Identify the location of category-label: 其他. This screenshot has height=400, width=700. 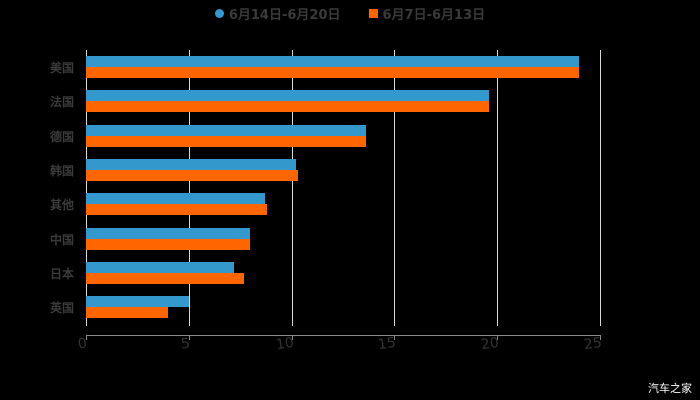
(62, 205).